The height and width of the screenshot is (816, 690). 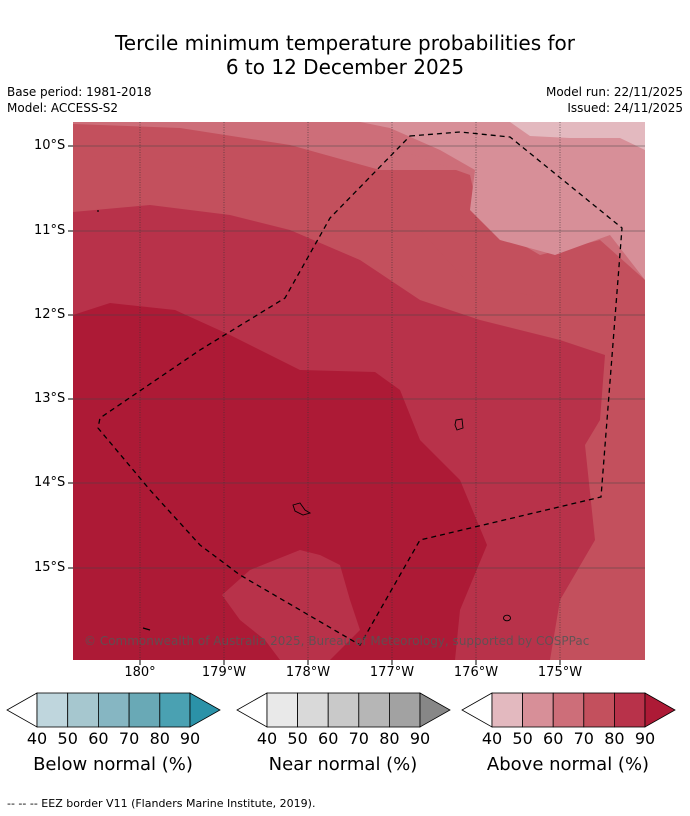 I want to click on lon-label: 177°W, so click(x=392, y=672).